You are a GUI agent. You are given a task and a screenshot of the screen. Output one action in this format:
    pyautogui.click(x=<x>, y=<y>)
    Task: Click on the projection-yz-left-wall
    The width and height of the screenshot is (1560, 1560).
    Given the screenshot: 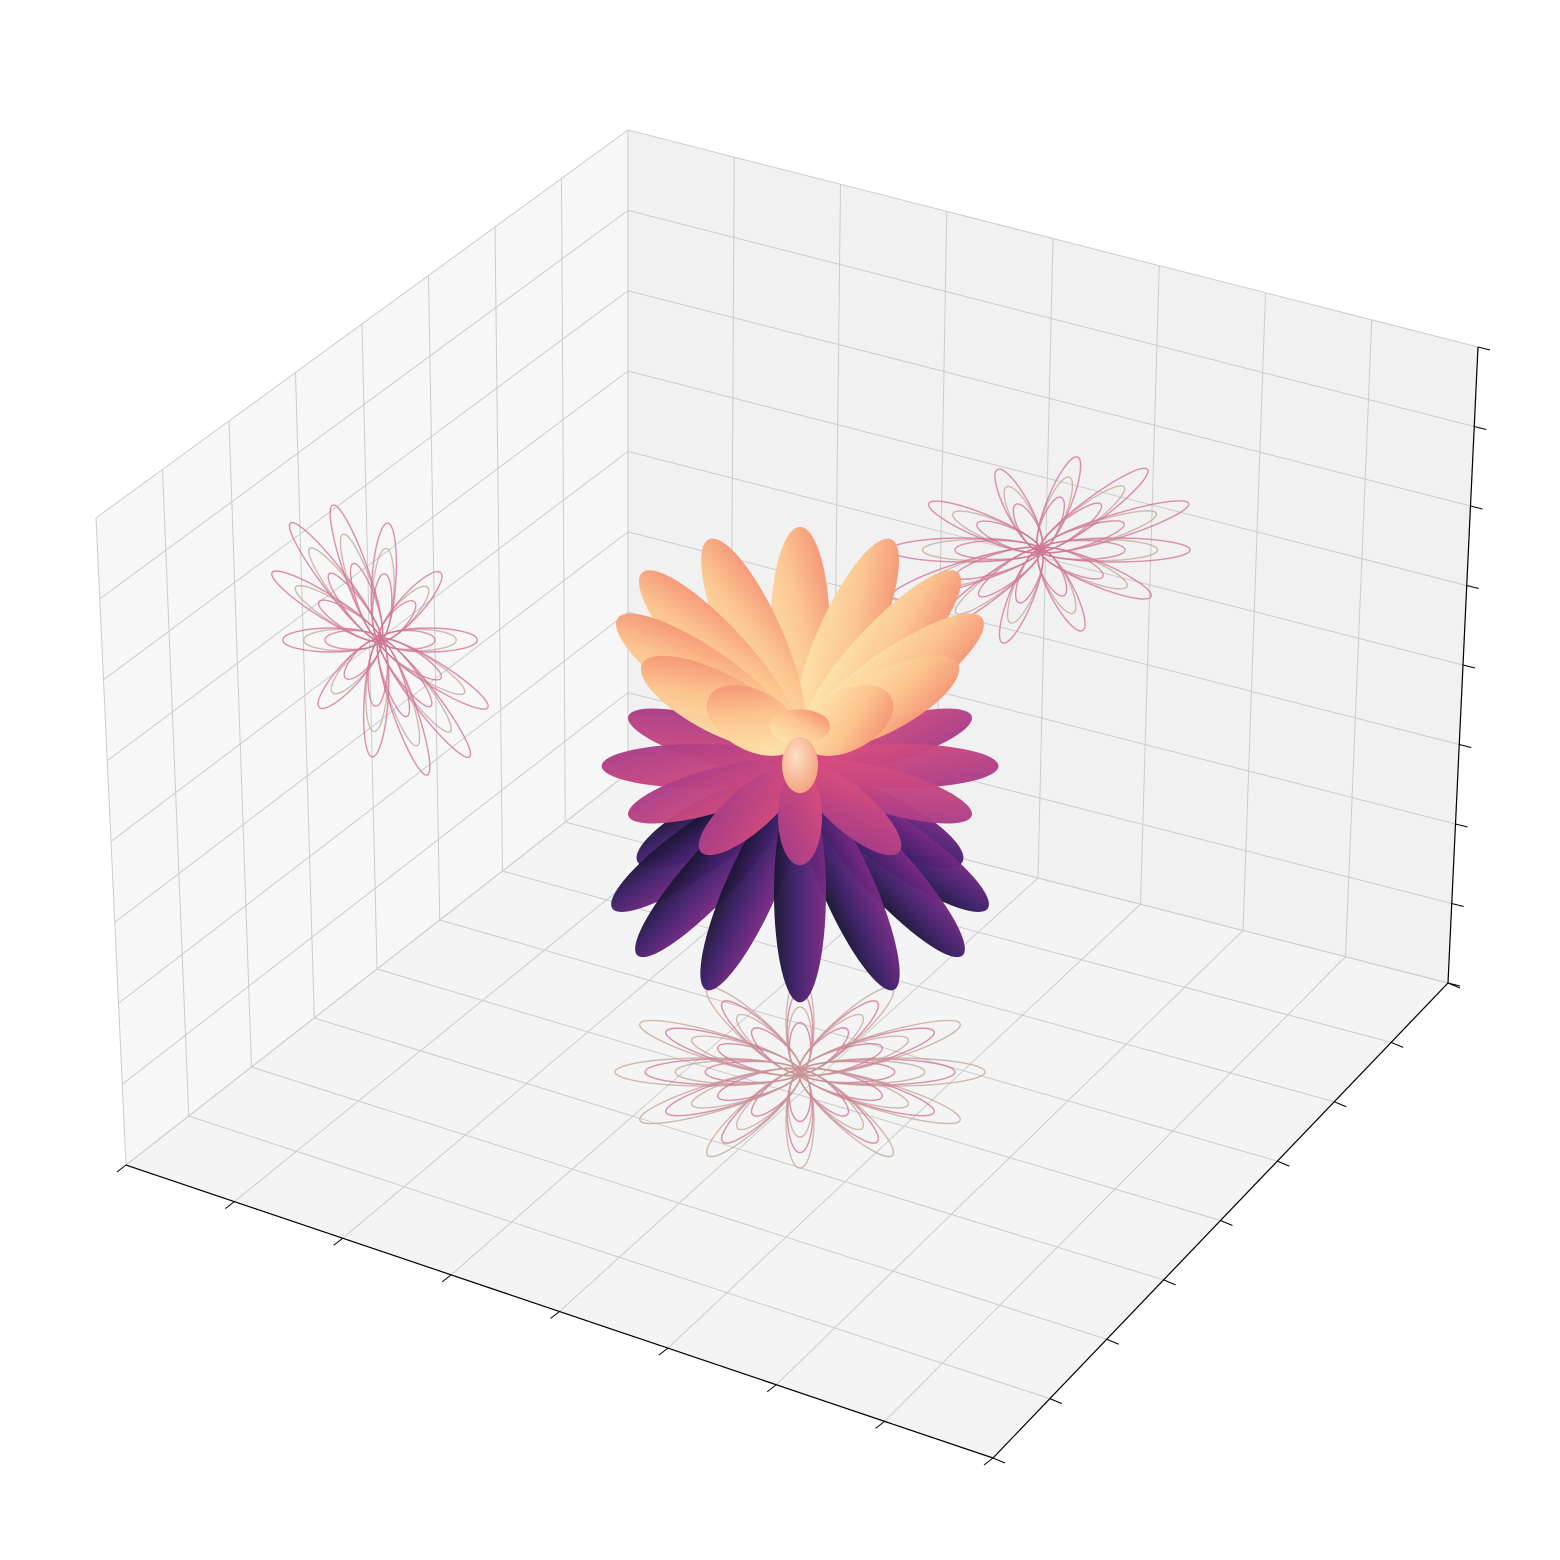 What is the action you would take?
    pyautogui.click(x=380, y=640)
    